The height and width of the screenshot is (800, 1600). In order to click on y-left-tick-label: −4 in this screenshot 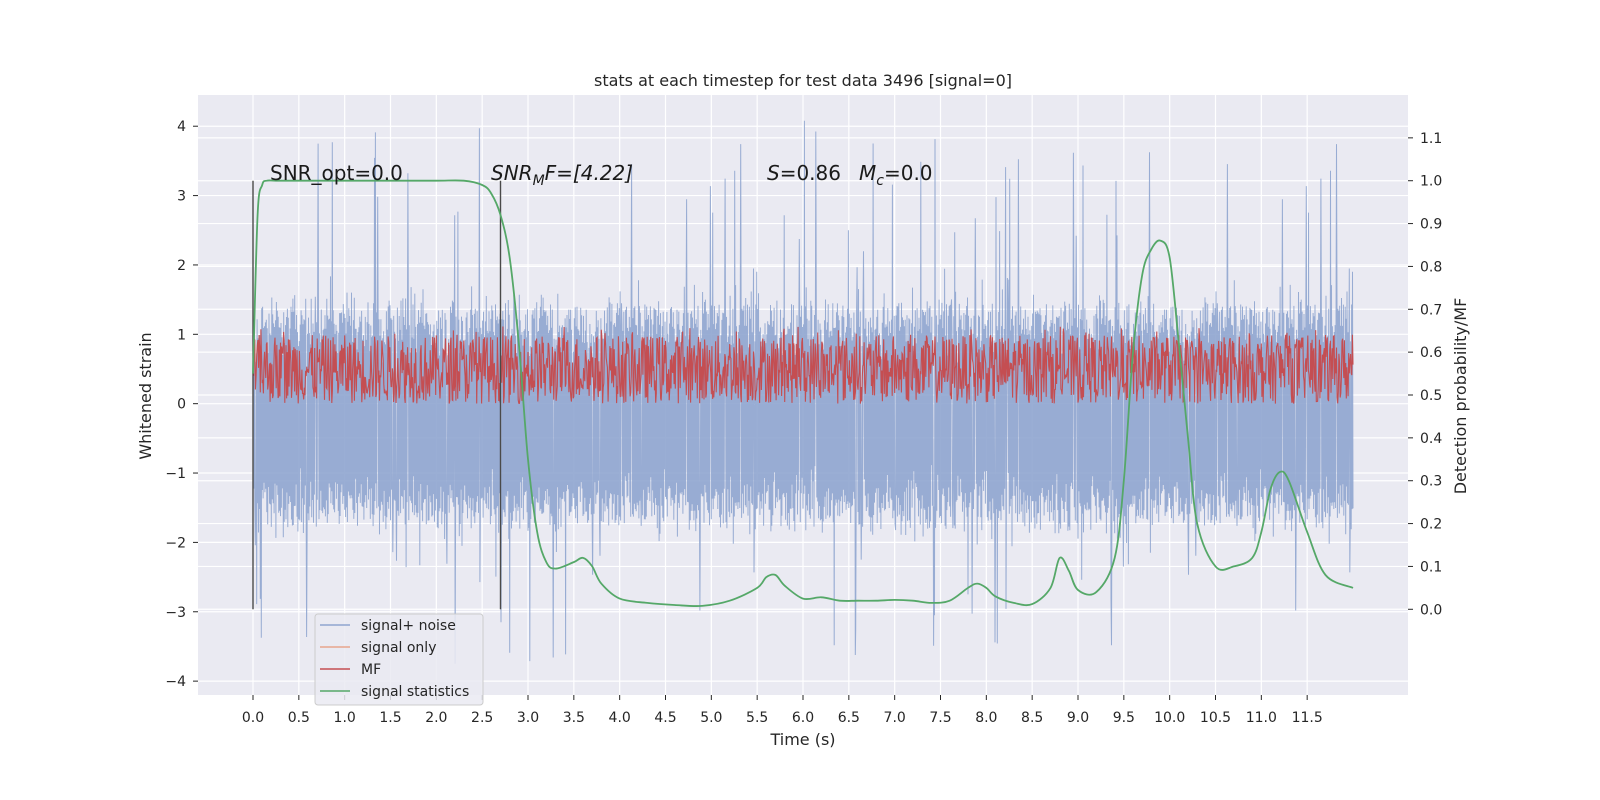, I will do `click(175, 682)`.